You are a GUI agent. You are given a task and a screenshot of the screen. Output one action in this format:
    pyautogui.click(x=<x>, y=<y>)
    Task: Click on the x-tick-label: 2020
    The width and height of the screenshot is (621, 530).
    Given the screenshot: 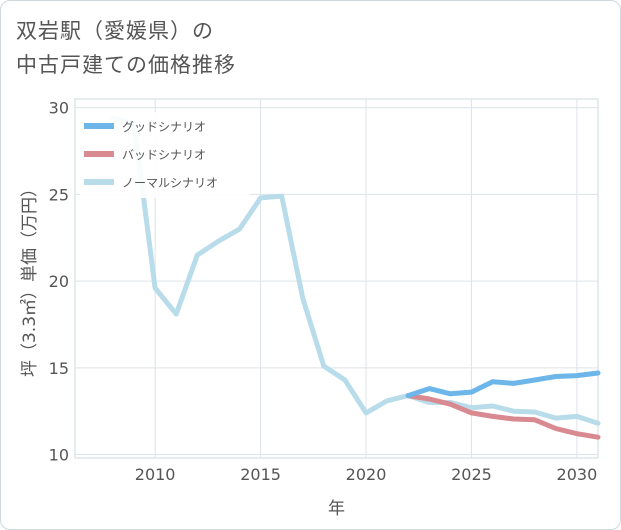 What is the action you would take?
    pyautogui.click(x=366, y=474)
    